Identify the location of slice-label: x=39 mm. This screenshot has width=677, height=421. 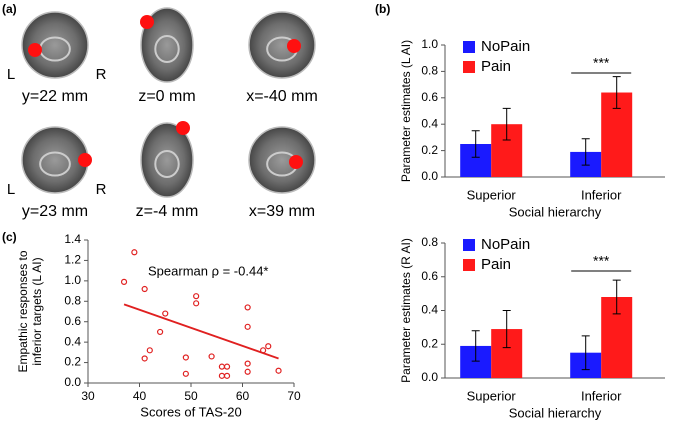
(282, 211).